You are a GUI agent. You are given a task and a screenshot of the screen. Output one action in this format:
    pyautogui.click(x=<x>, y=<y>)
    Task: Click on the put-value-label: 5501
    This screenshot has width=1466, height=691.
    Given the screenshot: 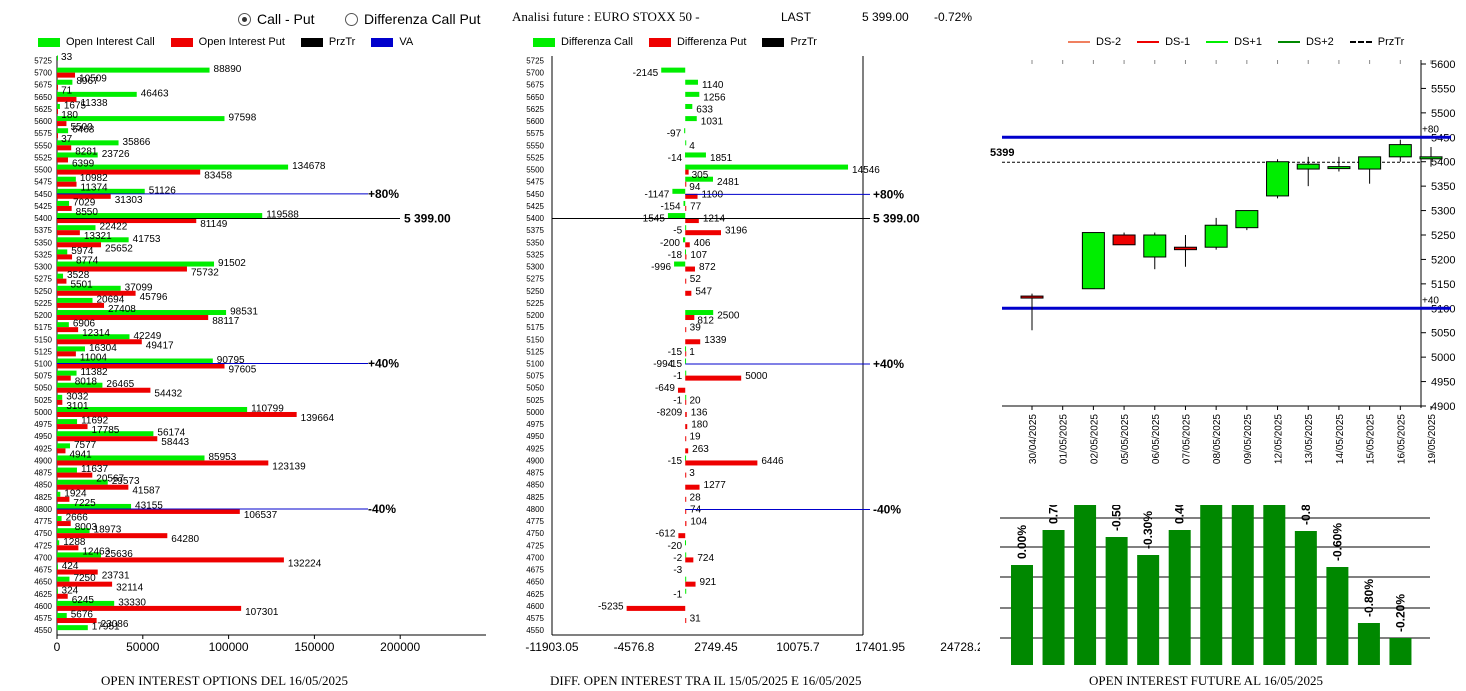 What is the action you would take?
    pyautogui.click(x=81, y=285)
    